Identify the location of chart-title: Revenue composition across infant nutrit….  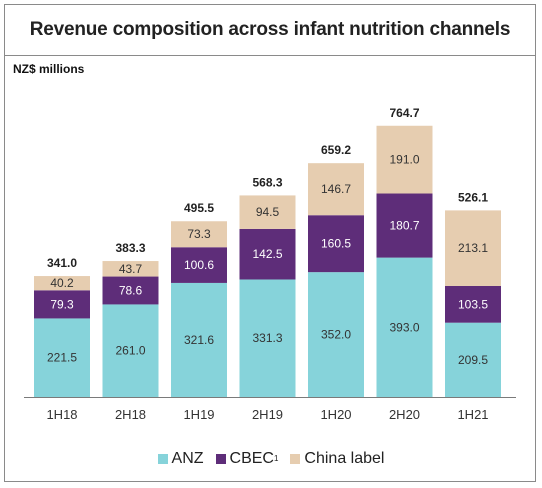
(270, 29).